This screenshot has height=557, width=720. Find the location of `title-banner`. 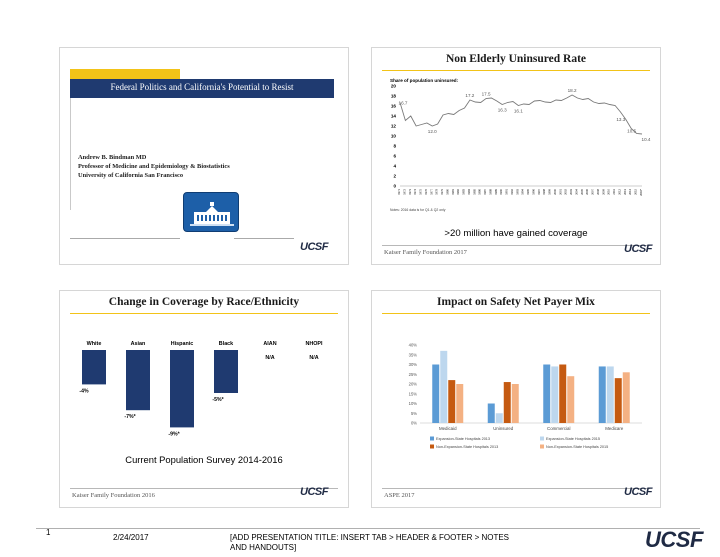

title-banner is located at coordinates (202, 88).